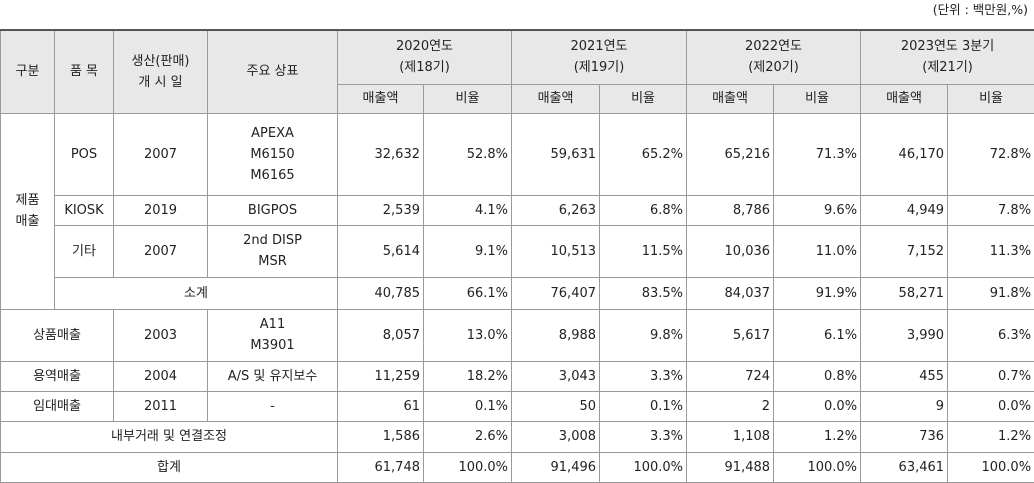 The height and width of the screenshot is (483, 1034). I want to click on sales-cell: 5,617, so click(730, 335).